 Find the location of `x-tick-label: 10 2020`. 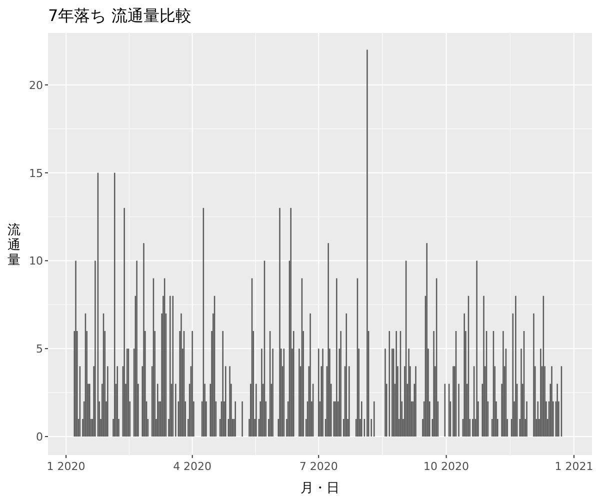

x-tick-label: 10 2020 is located at coordinates (447, 466).